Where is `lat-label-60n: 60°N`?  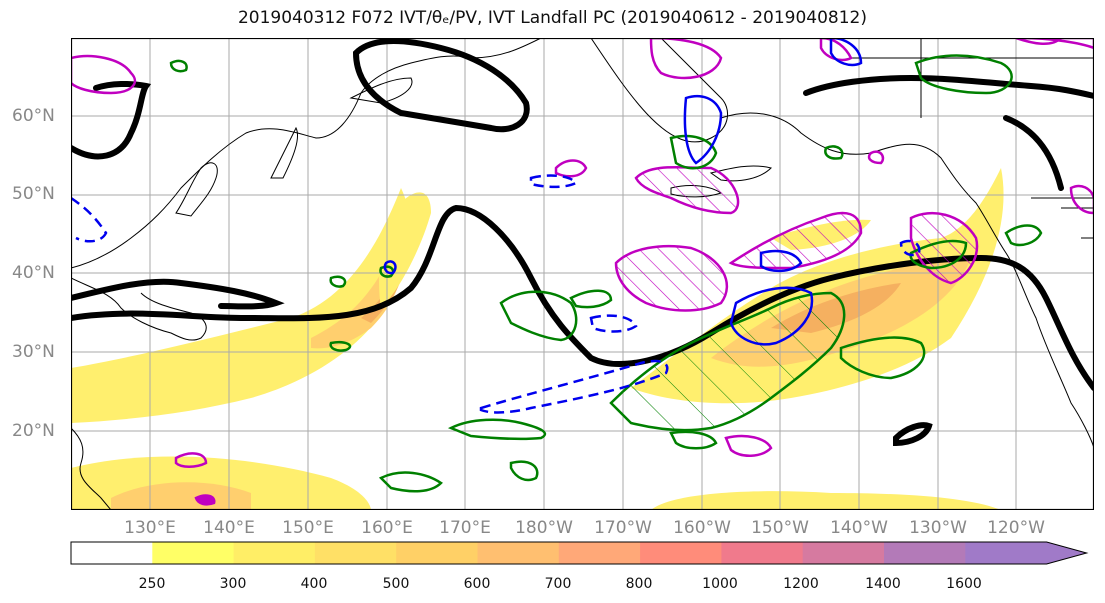 lat-label-60n: 60°N is located at coordinates (33, 116).